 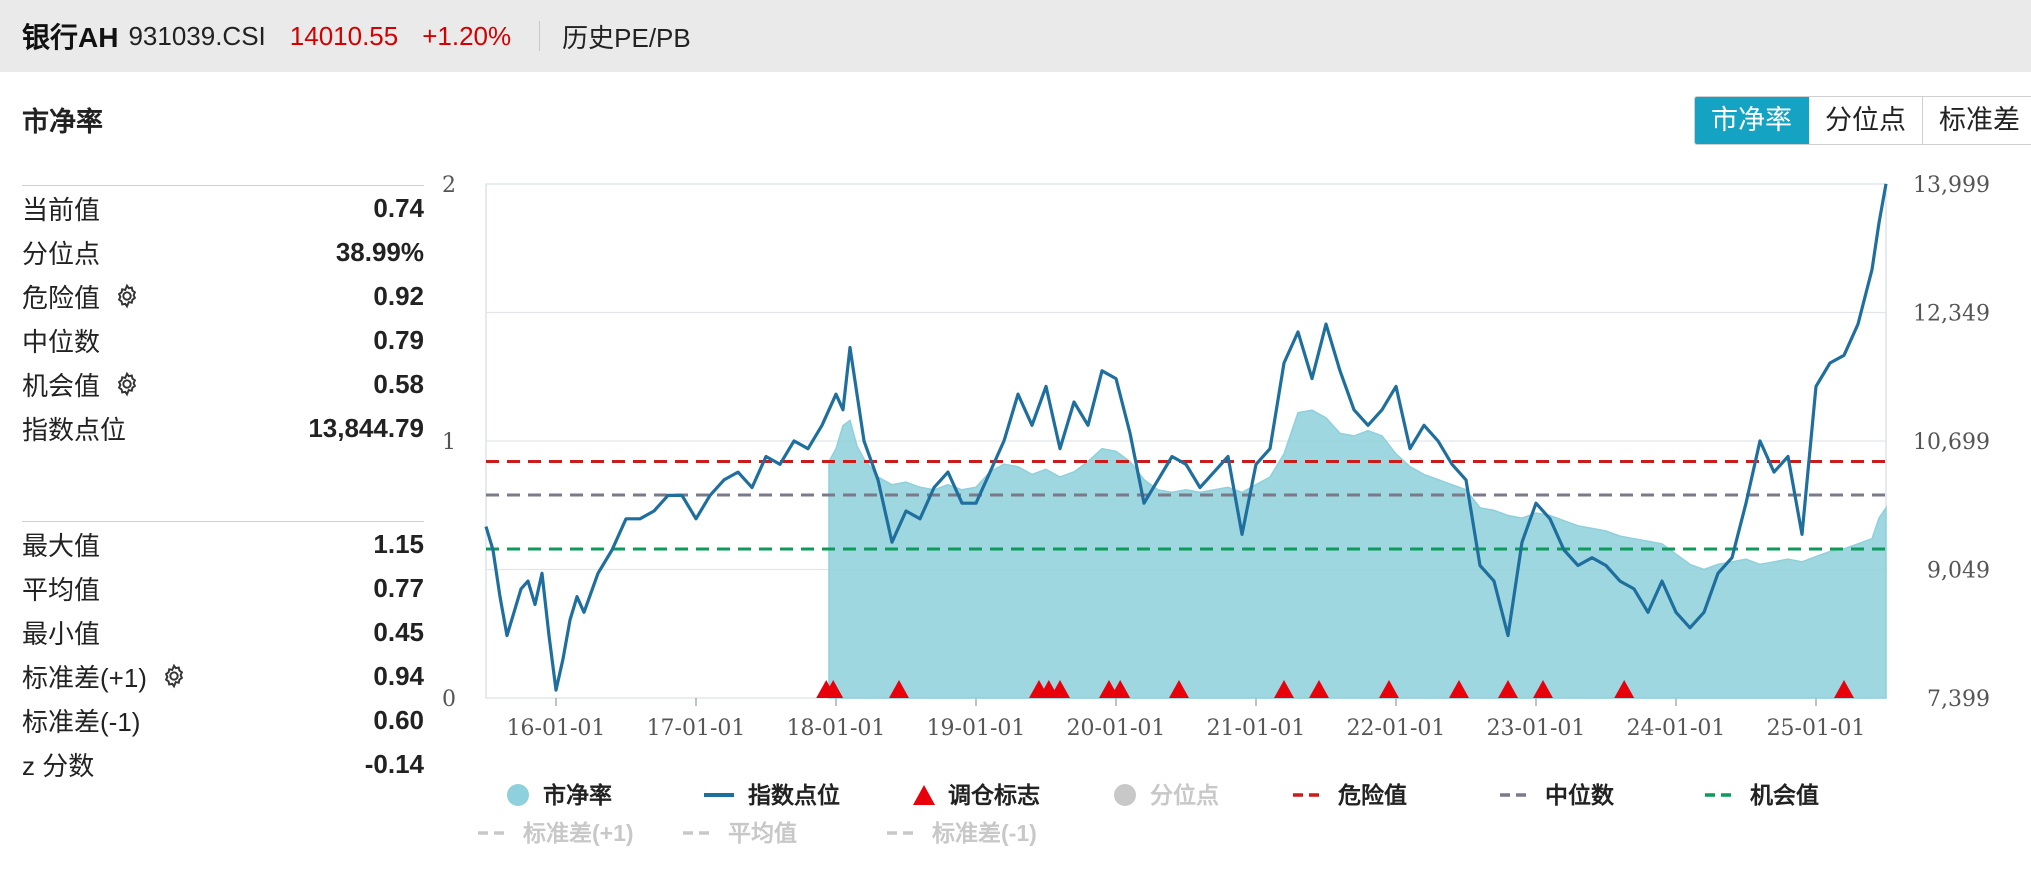 What do you see at coordinates (398, 587) in the screenshot?
I see `stat-value: 0.77` at bounding box center [398, 587].